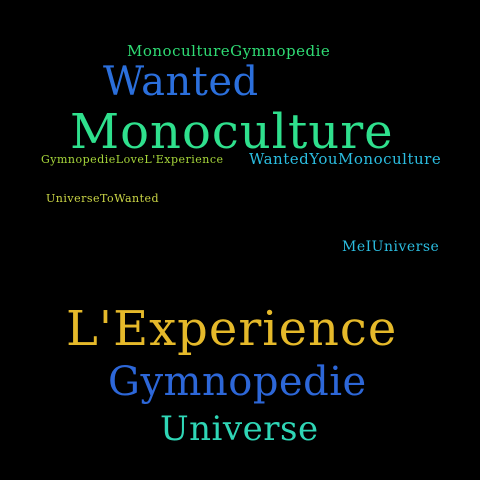  I want to click on word-wanted: Wanted, so click(181, 82).